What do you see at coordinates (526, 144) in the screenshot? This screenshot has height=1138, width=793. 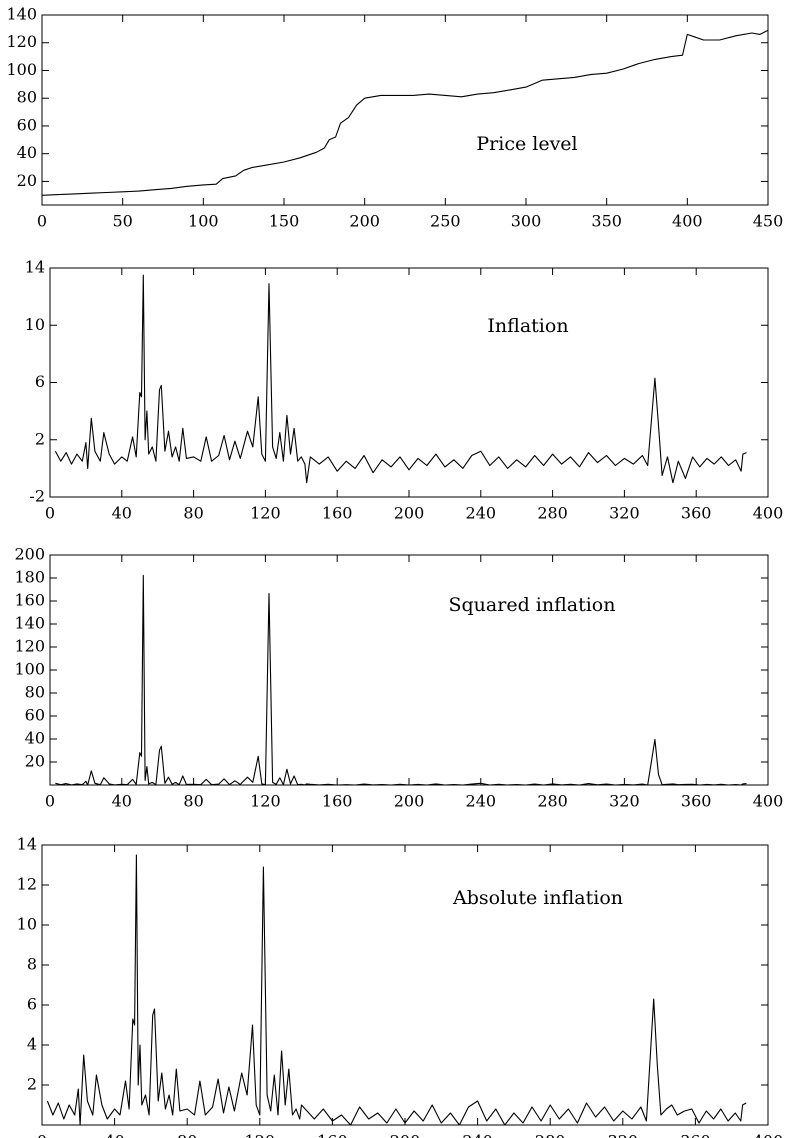 I see `chart-title: Price level` at bounding box center [526, 144].